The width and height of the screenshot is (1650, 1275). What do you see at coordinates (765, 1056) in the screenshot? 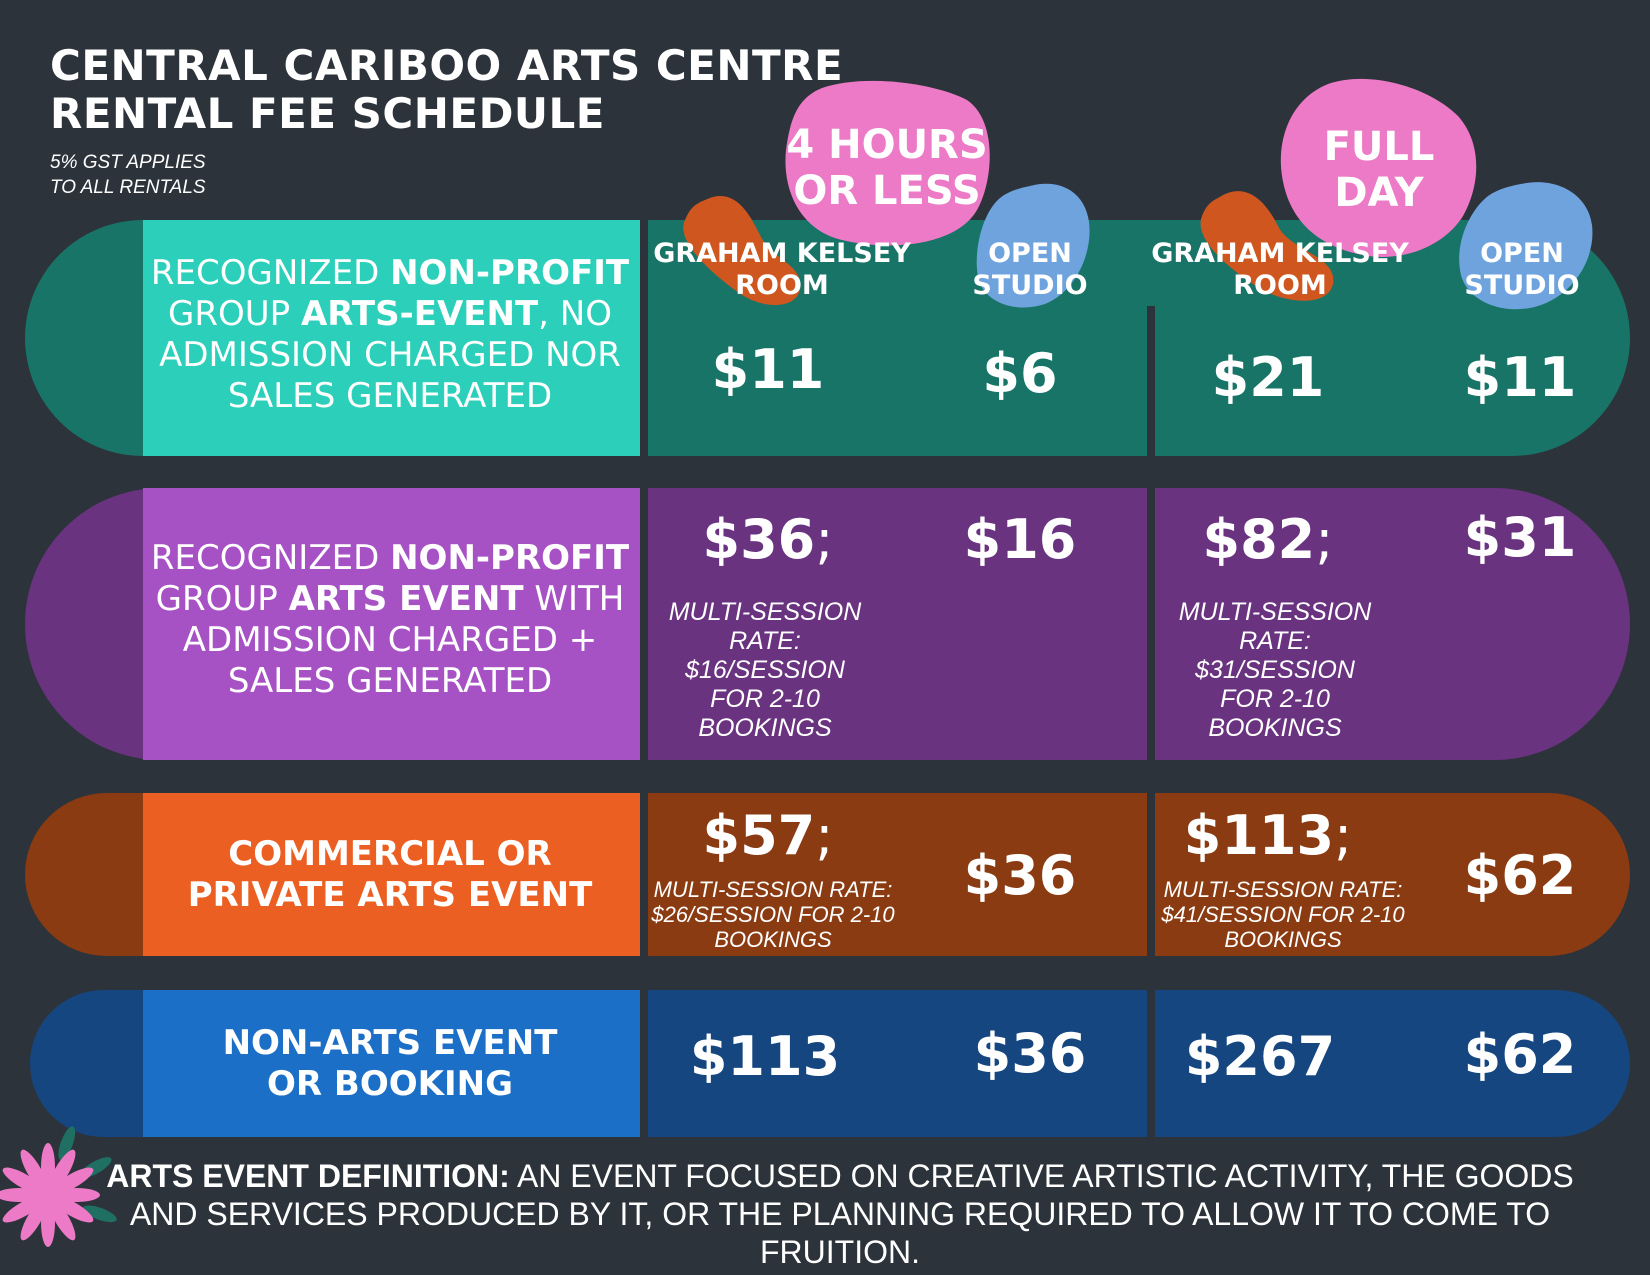
I see `row-4-price-gk-short: $113` at bounding box center [765, 1056].